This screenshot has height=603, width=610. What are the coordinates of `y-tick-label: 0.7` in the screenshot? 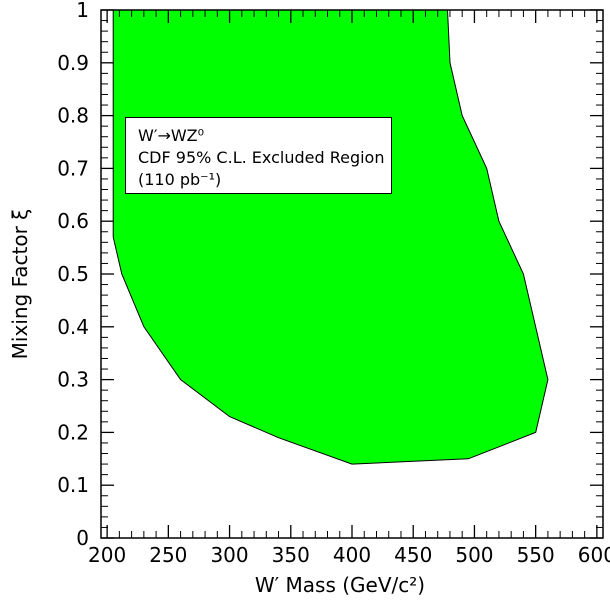 It's located at (73, 168).